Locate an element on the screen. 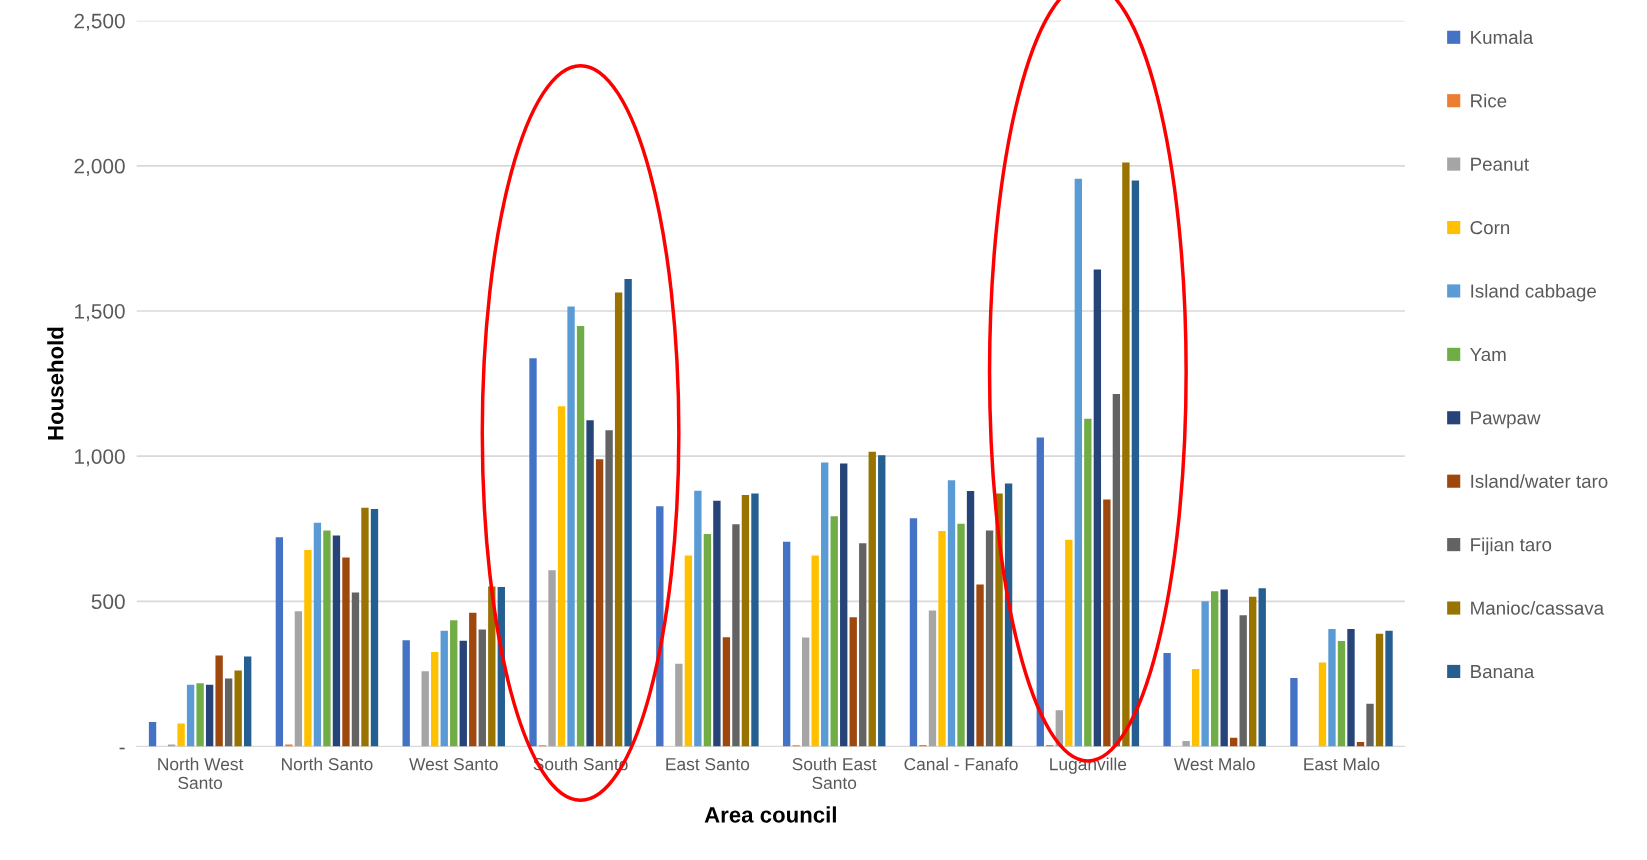  legend-label: Rice is located at coordinates (1489, 100).